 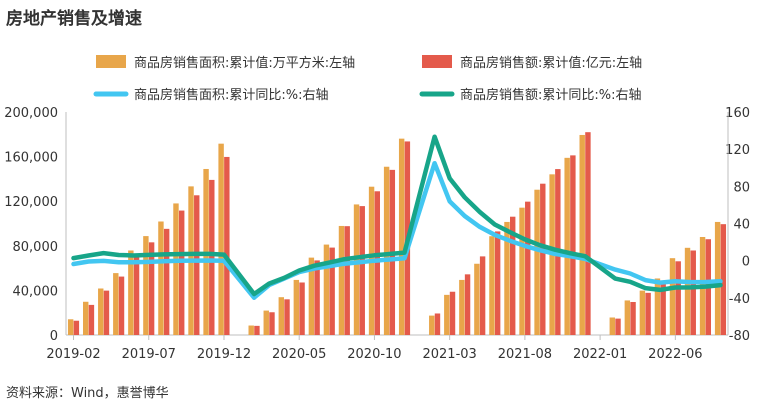 I want to click on y-right-tick-label: 40, so click(x=741, y=225).